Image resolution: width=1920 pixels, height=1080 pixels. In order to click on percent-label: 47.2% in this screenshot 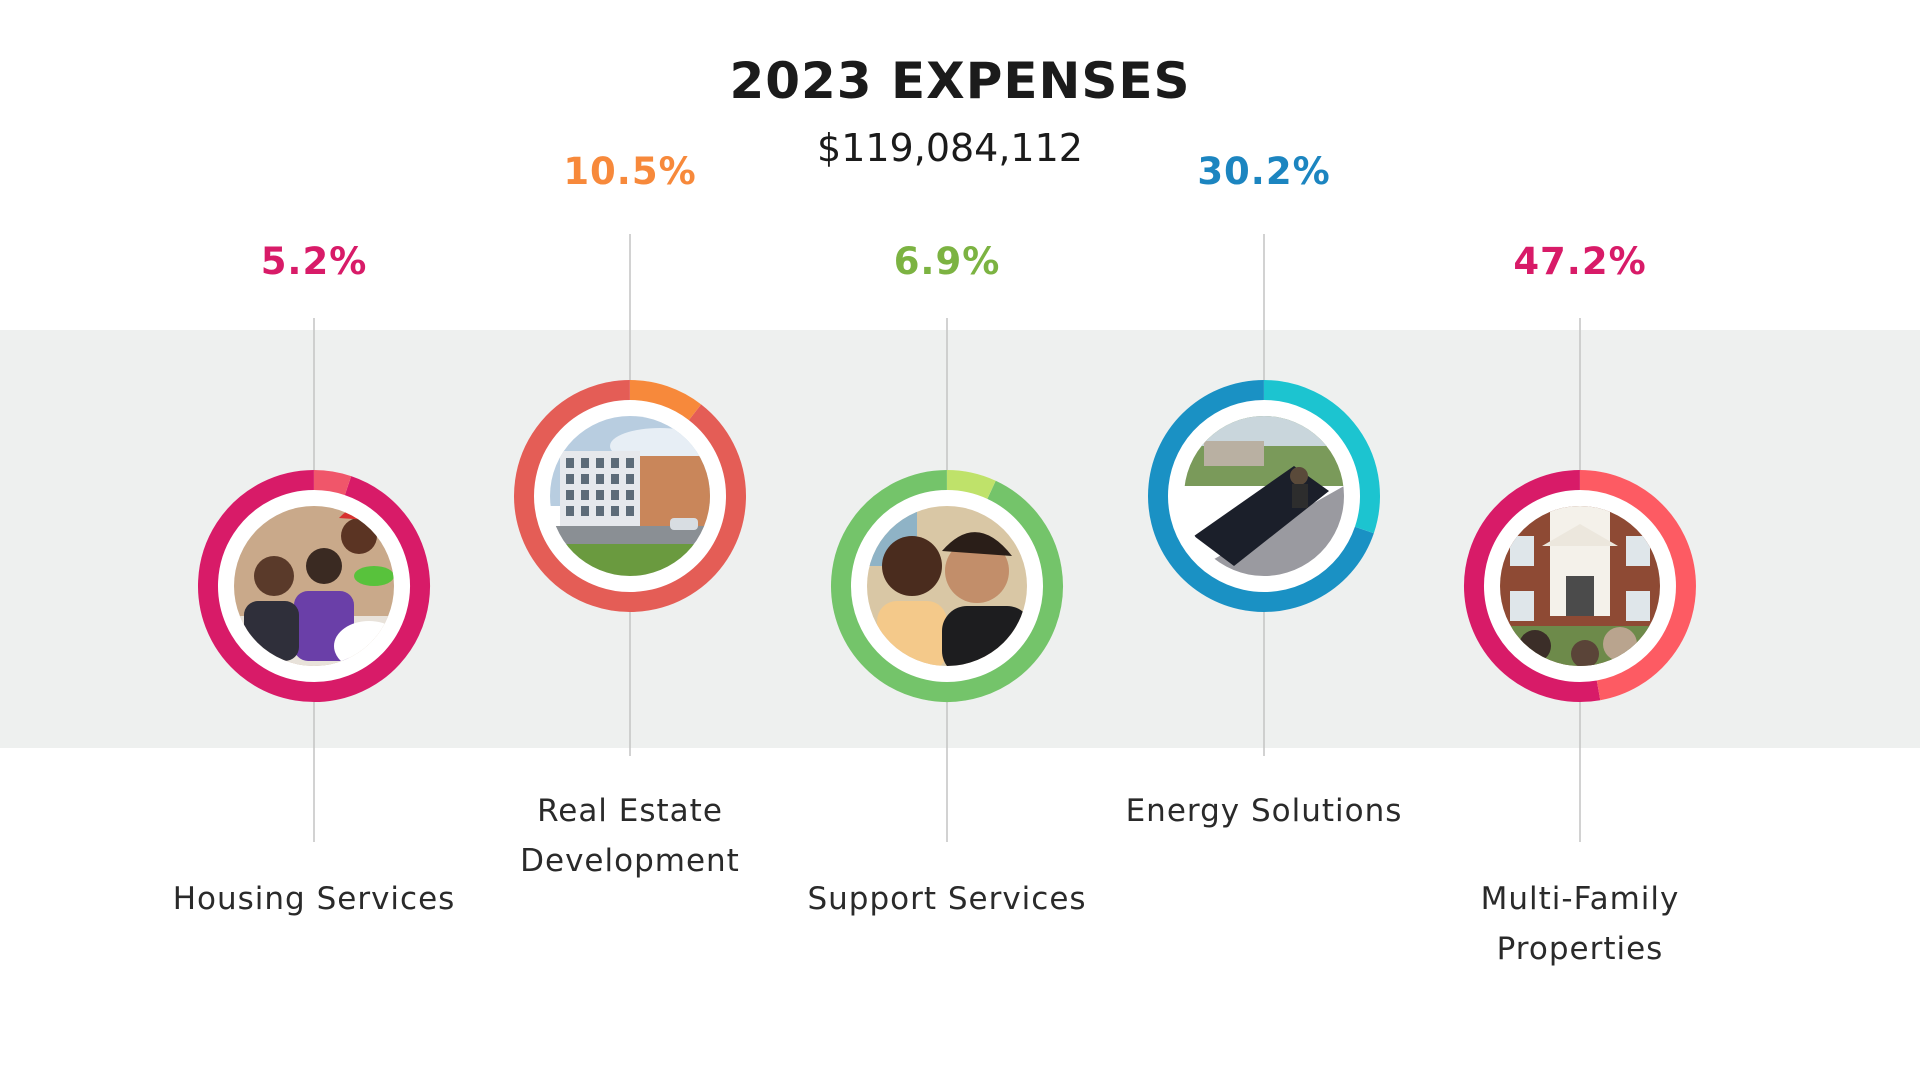, I will do `click(1580, 261)`.